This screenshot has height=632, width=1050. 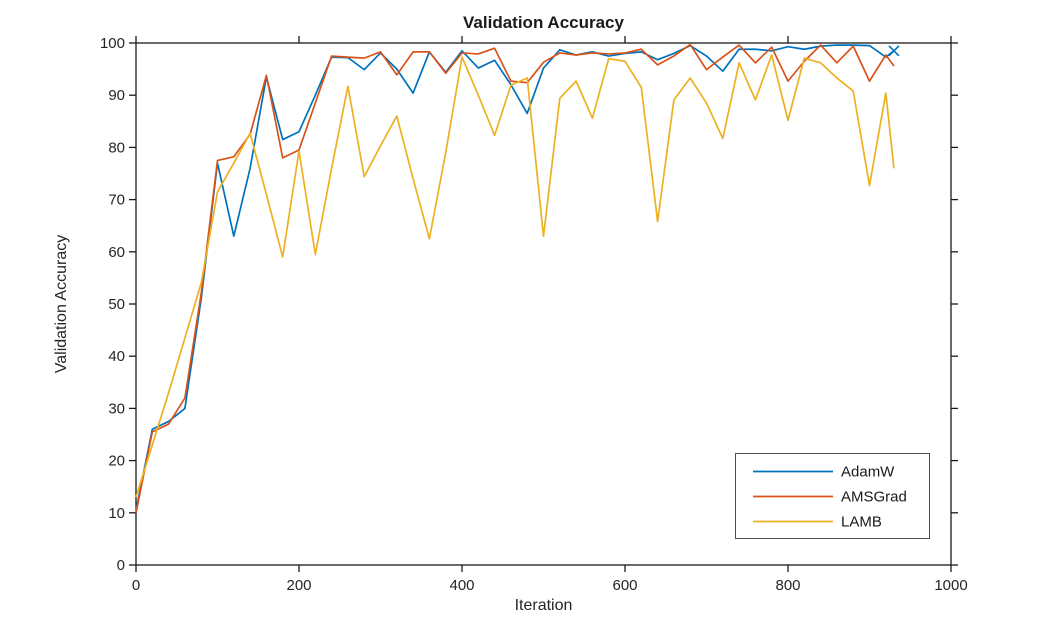 I want to click on y-tick-label: 90, so click(x=116, y=95).